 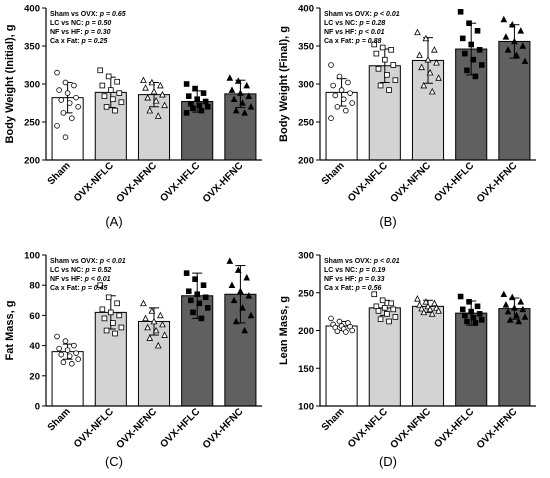 What do you see at coordinates (387, 221) in the screenshot?
I see `panel-label: (B)` at bounding box center [387, 221].